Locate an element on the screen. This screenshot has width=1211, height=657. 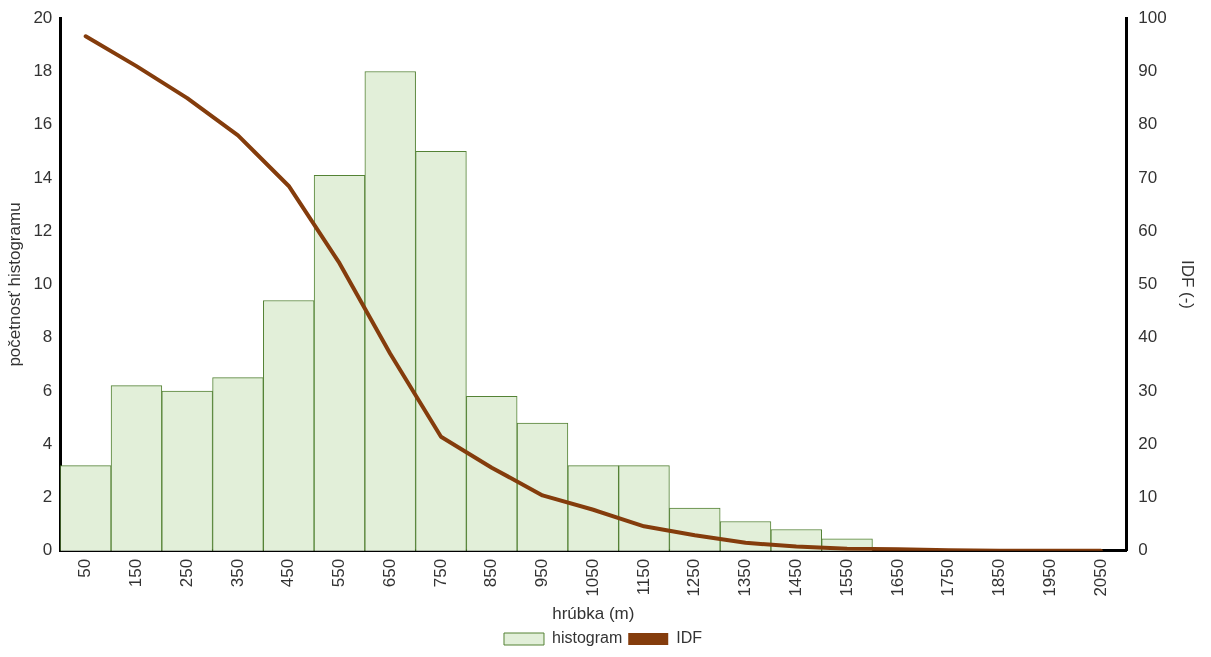
y-tick-label: 16 is located at coordinates (43, 124).